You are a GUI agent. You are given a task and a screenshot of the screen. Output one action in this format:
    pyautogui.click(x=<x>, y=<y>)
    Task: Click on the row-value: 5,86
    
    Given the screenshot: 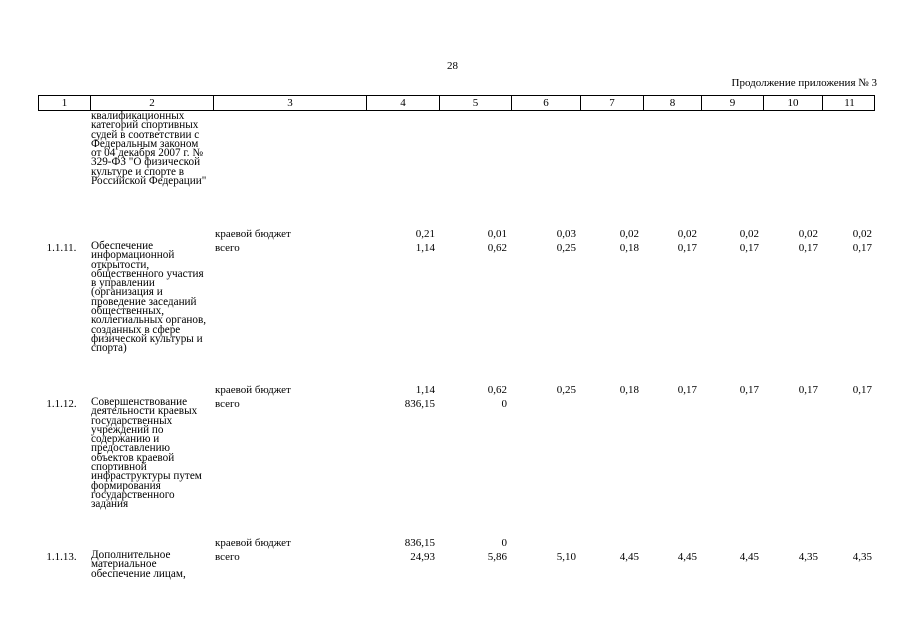 What is the action you would take?
    pyautogui.click(x=497, y=557)
    